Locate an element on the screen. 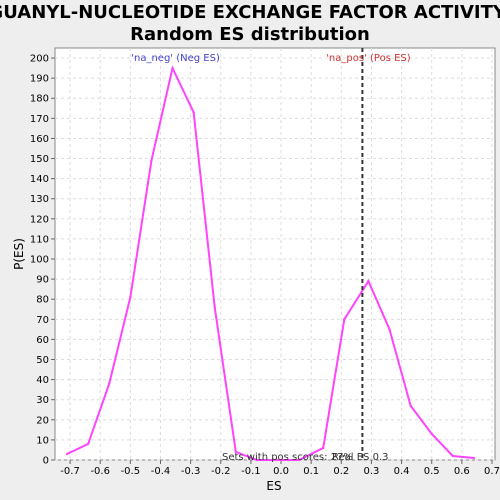 The width and height of the screenshot is (500, 500). y-axis-label: P(ES) is located at coordinates (19, 254).